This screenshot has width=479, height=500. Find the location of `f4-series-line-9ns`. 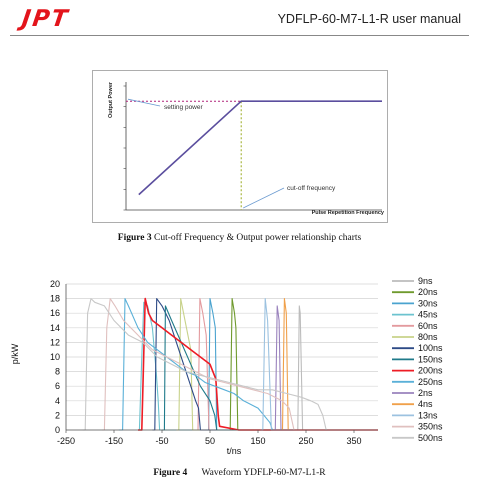

f4-series-line-9ns is located at coordinates (336, 368).